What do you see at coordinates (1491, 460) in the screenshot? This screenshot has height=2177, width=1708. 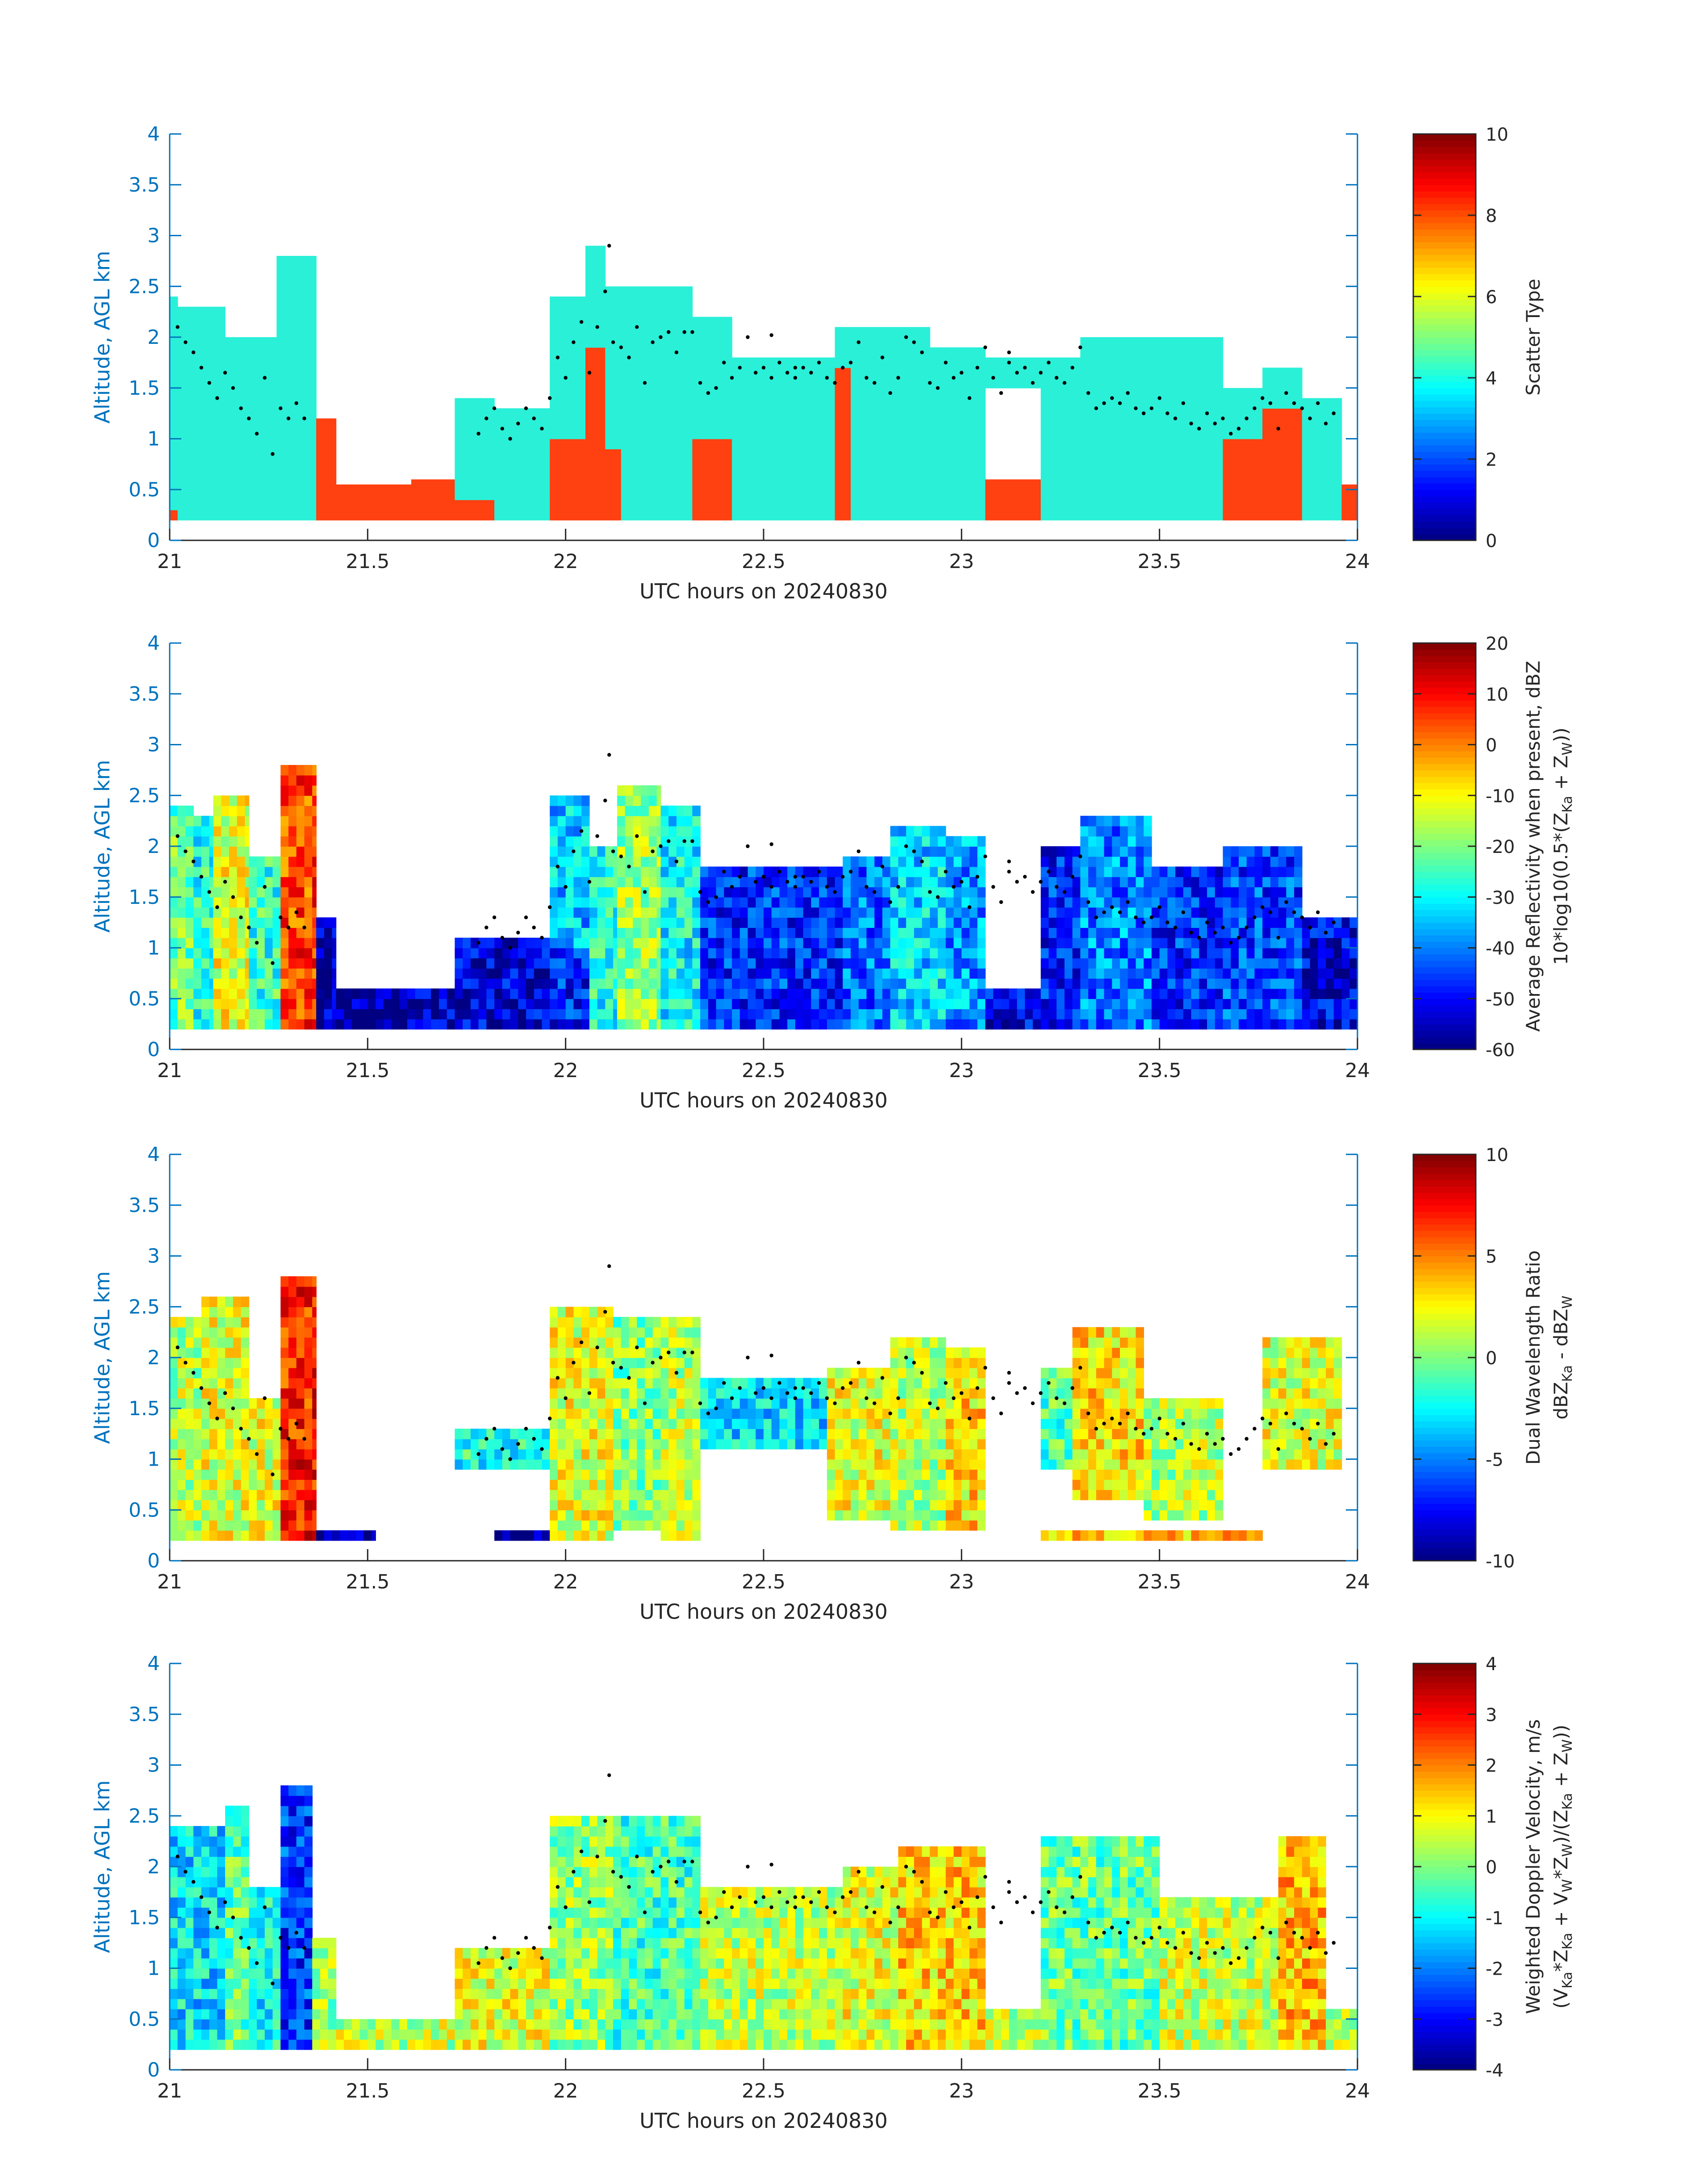 I see `colorbar-tick-label: 2` at bounding box center [1491, 460].